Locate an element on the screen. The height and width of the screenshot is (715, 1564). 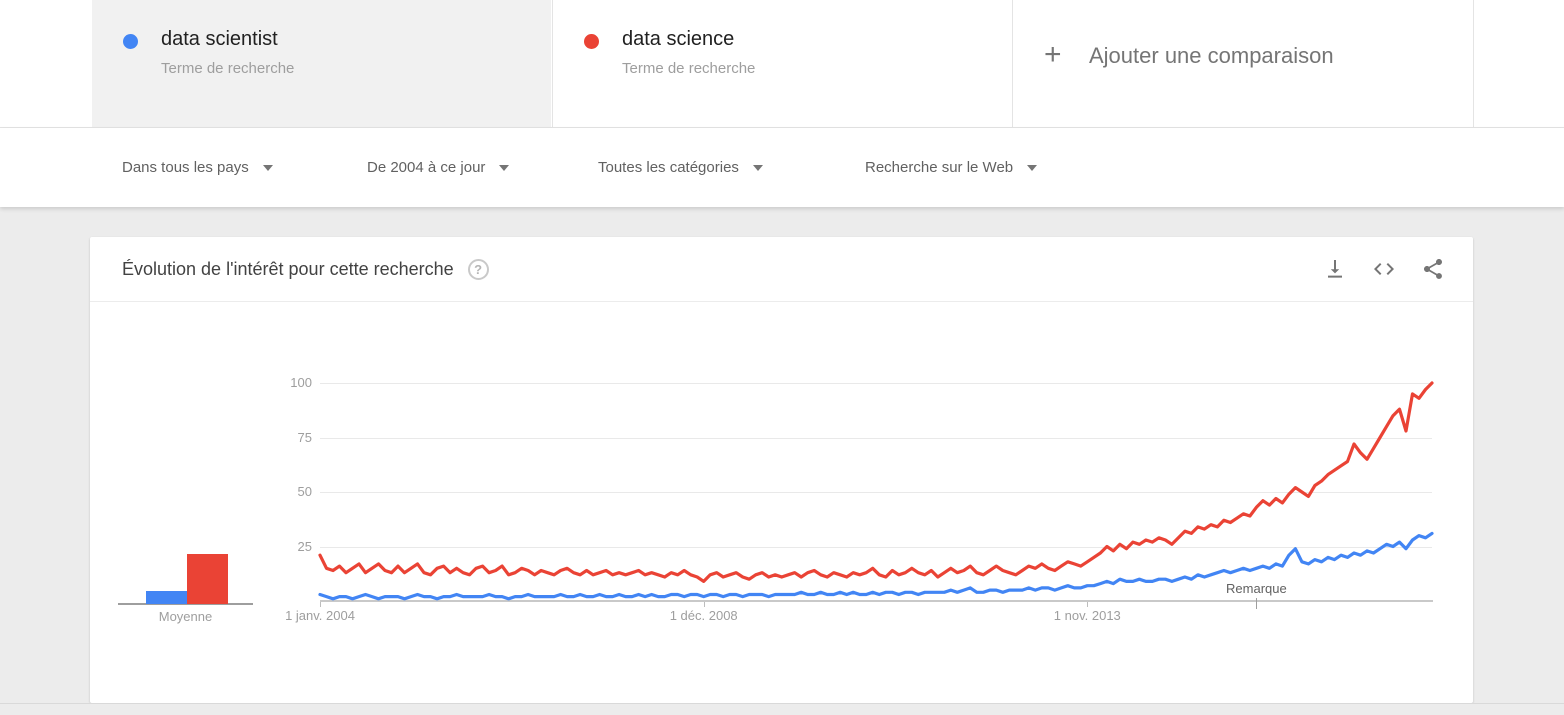
y-axis-label-75: 75 is located at coordinates (304, 437).